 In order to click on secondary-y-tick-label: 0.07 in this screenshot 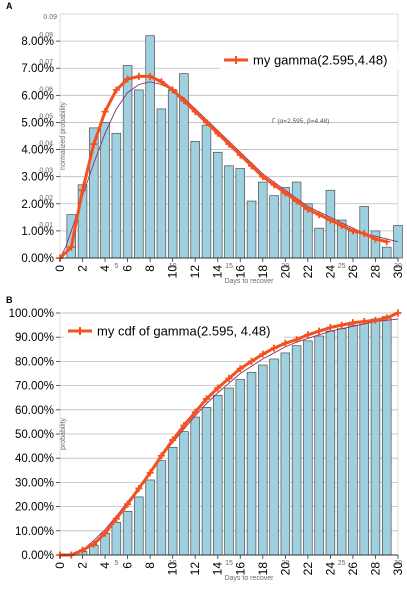, I will do `click(46, 62)`.